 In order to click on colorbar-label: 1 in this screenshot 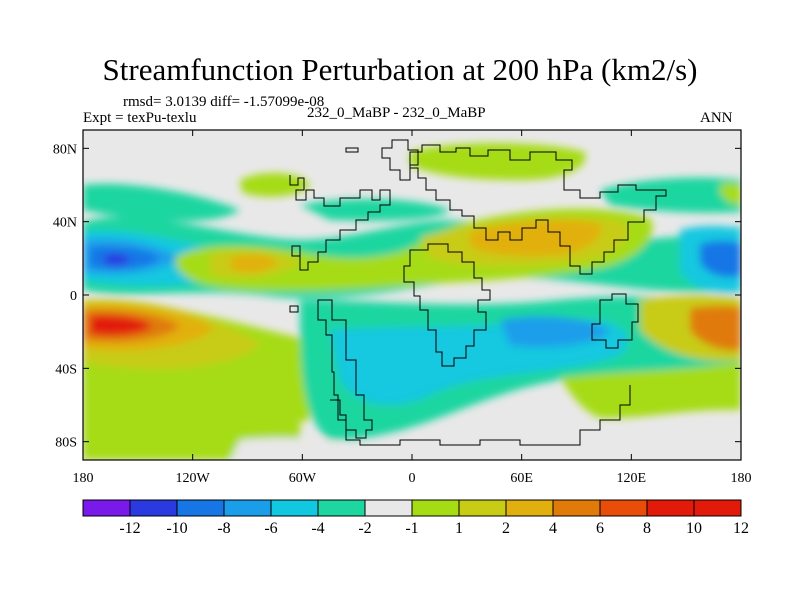, I will do `click(459, 528)`.